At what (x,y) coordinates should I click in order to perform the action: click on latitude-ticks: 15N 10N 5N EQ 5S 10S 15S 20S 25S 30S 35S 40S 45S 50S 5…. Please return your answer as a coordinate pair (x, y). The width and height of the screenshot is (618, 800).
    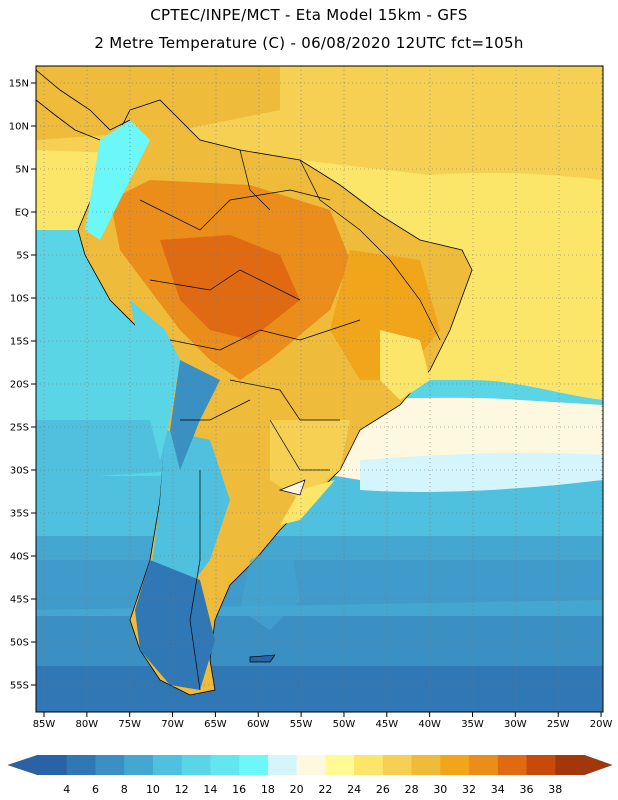
    Looking at the image, I should click on (22, 385).